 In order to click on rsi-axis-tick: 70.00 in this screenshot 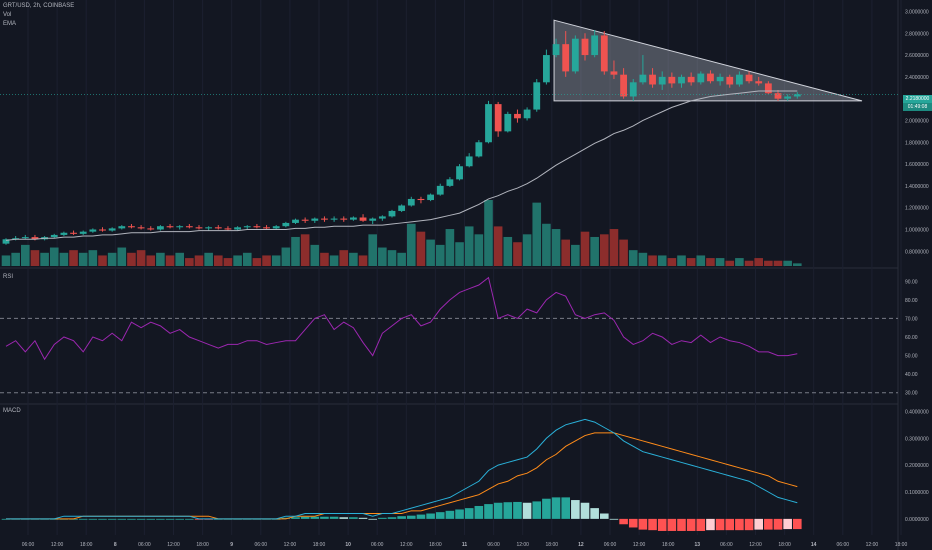, I will do `click(911, 319)`.